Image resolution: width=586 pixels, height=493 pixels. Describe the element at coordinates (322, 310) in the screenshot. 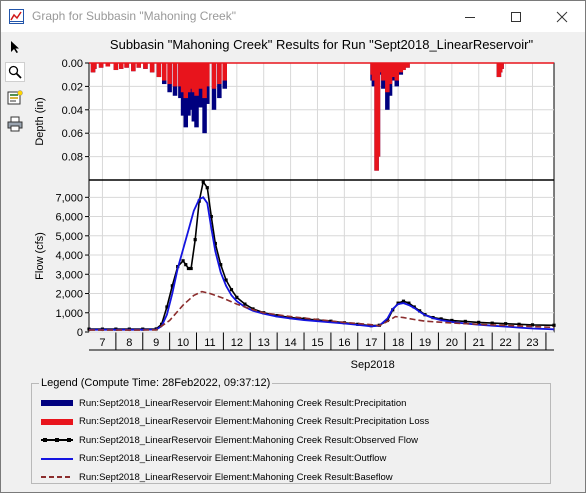

I see `baseflow-line` at that location.